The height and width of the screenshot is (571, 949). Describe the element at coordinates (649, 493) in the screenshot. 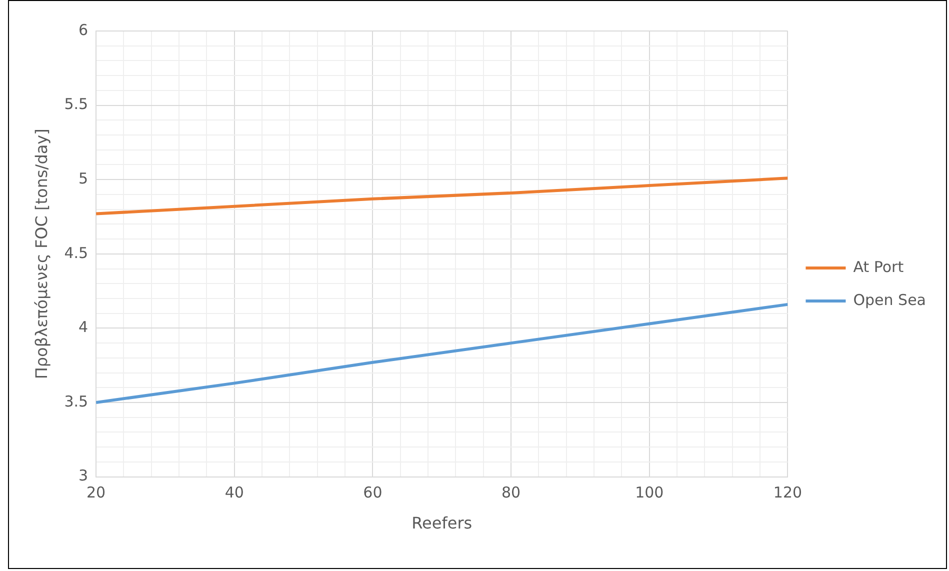

I see `x-tick-label: 100` at that location.